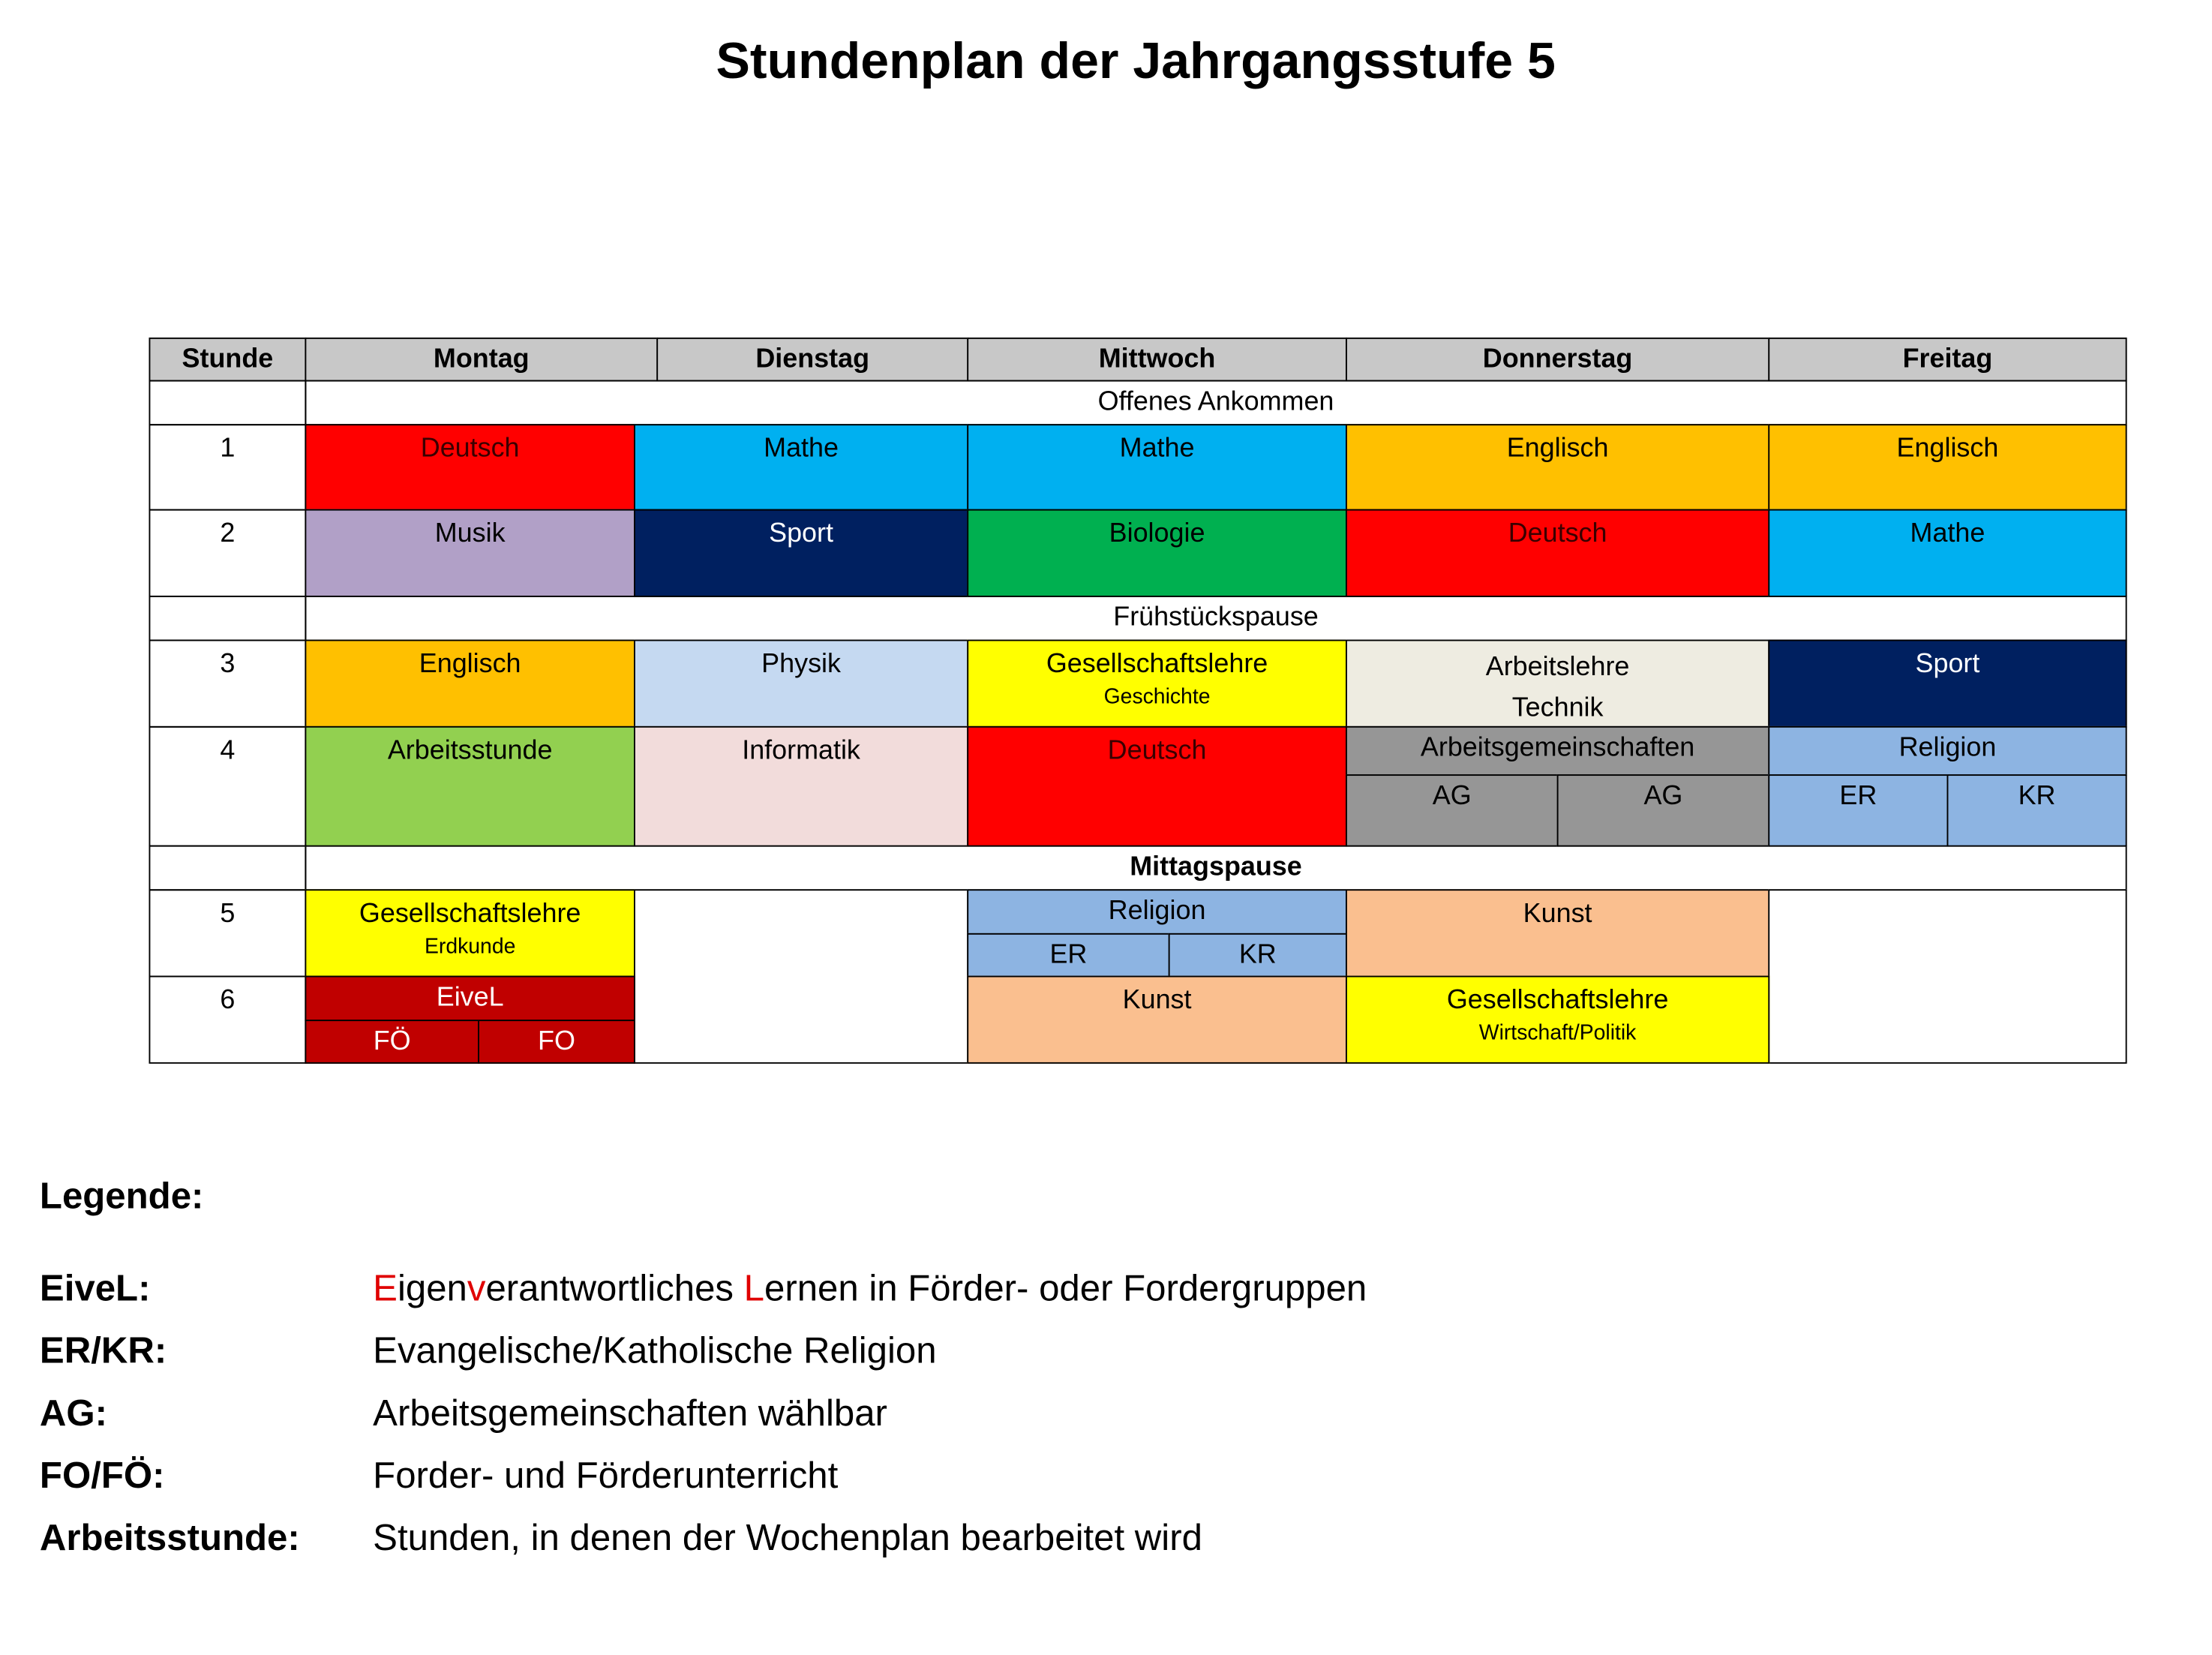 The image size is (2212, 1655). What do you see at coordinates (1216, 868) in the screenshot?
I see `break-lunch: Mittagspause` at bounding box center [1216, 868].